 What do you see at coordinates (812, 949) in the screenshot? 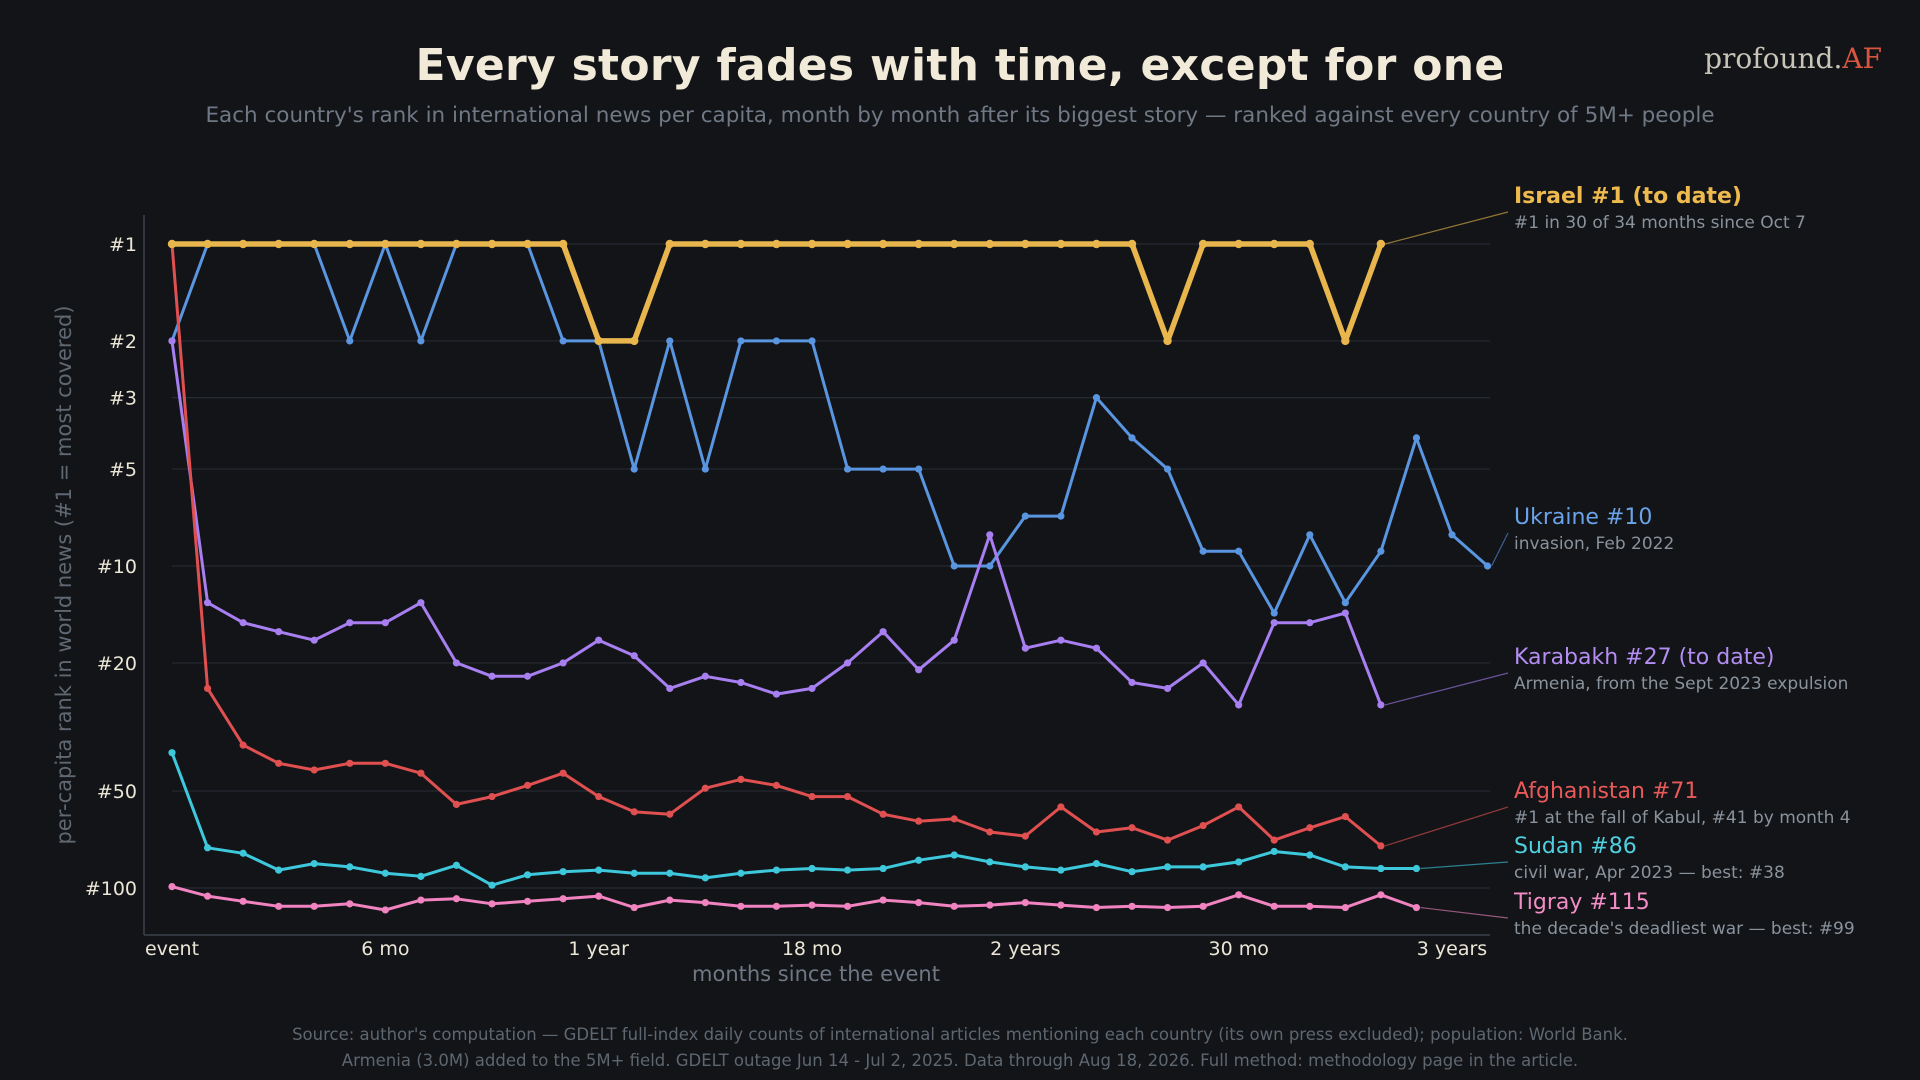
I see `x-tick-label: 18 mo` at bounding box center [812, 949].